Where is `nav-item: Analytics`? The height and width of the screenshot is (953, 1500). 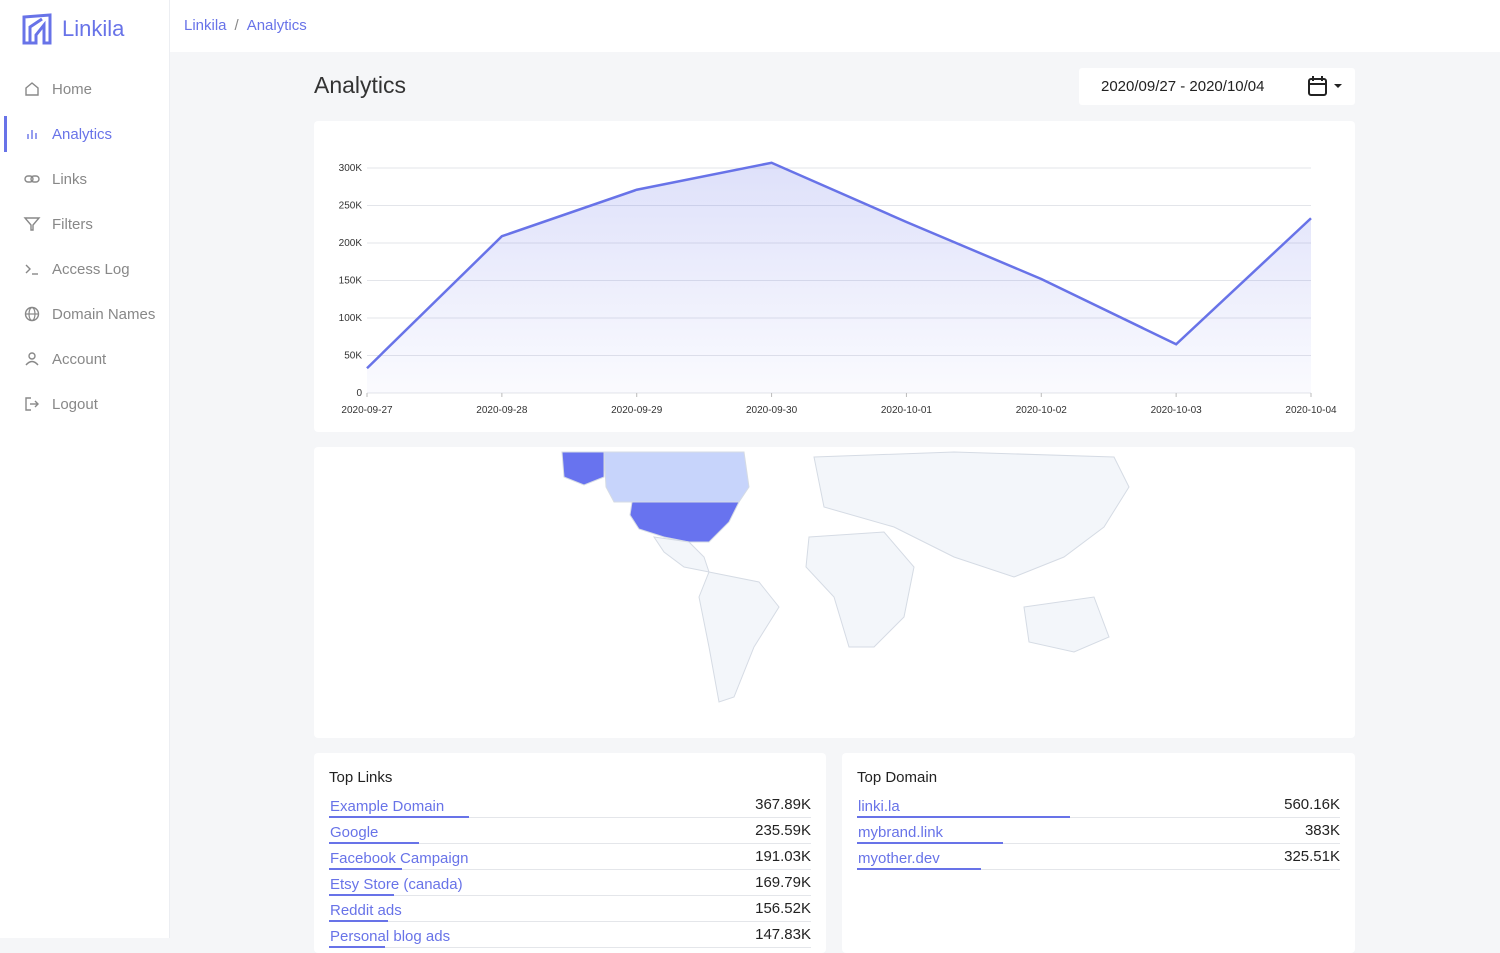
nav-item: Analytics is located at coordinates (84, 134).